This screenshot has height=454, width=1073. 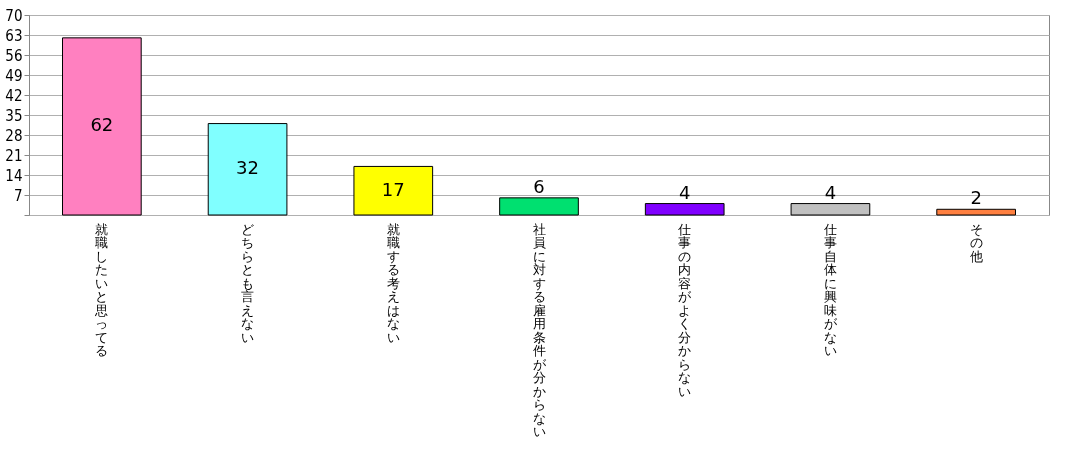 What do you see at coordinates (14, 175) in the screenshot?
I see `y-tick-label: 14` at bounding box center [14, 175].